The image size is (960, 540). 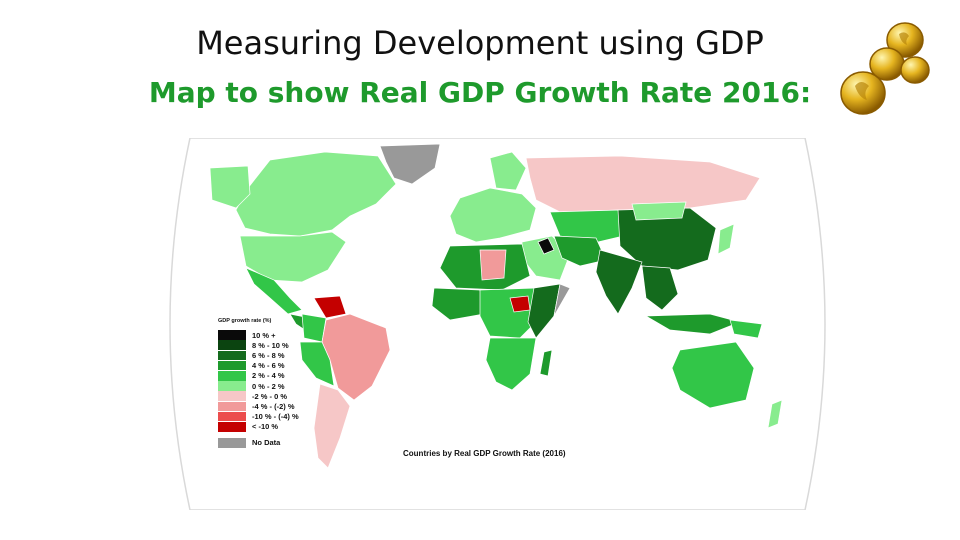 What do you see at coordinates (270, 396) in the screenshot?
I see `legend-label: -2 % - 0 %` at bounding box center [270, 396].